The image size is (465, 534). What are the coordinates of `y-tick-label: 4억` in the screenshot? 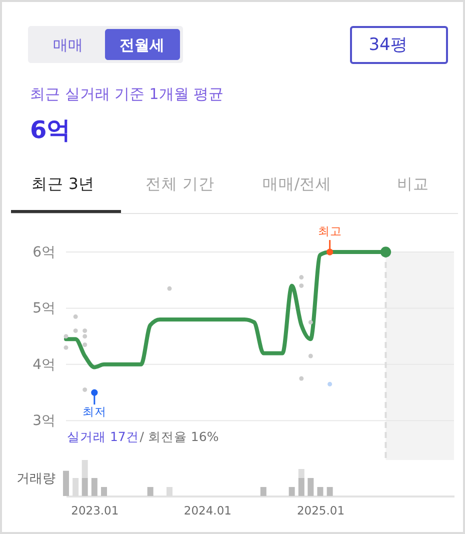 It's located at (44, 364).